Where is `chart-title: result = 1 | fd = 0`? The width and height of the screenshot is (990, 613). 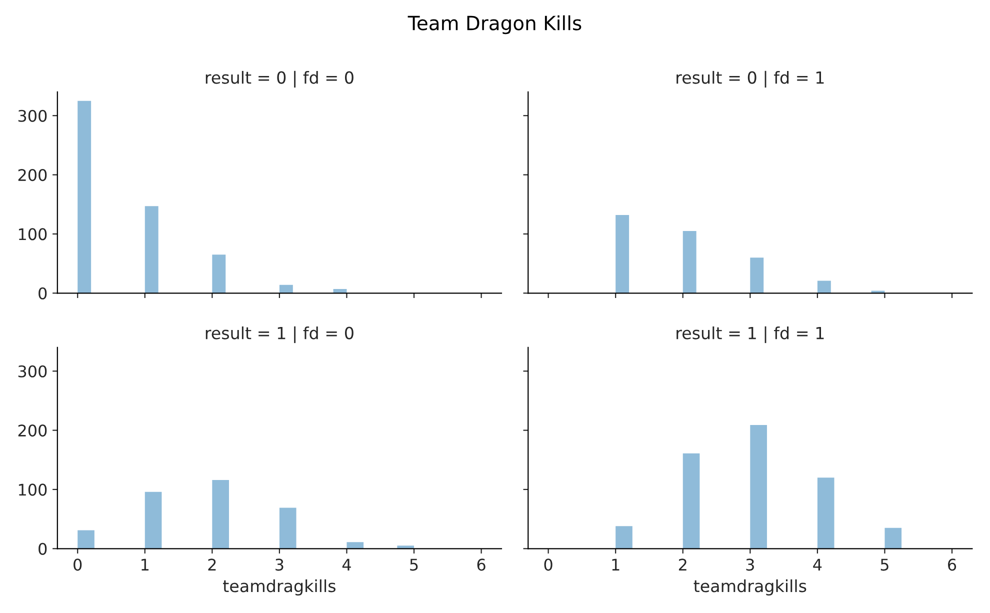
chart-title: result = 1 | fd = 0 is located at coordinates (280, 335).